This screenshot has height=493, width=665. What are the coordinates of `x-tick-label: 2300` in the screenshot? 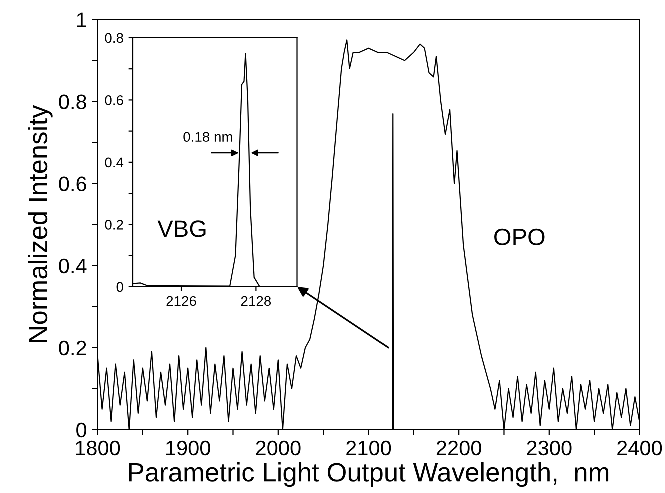 It's located at (549, 448).